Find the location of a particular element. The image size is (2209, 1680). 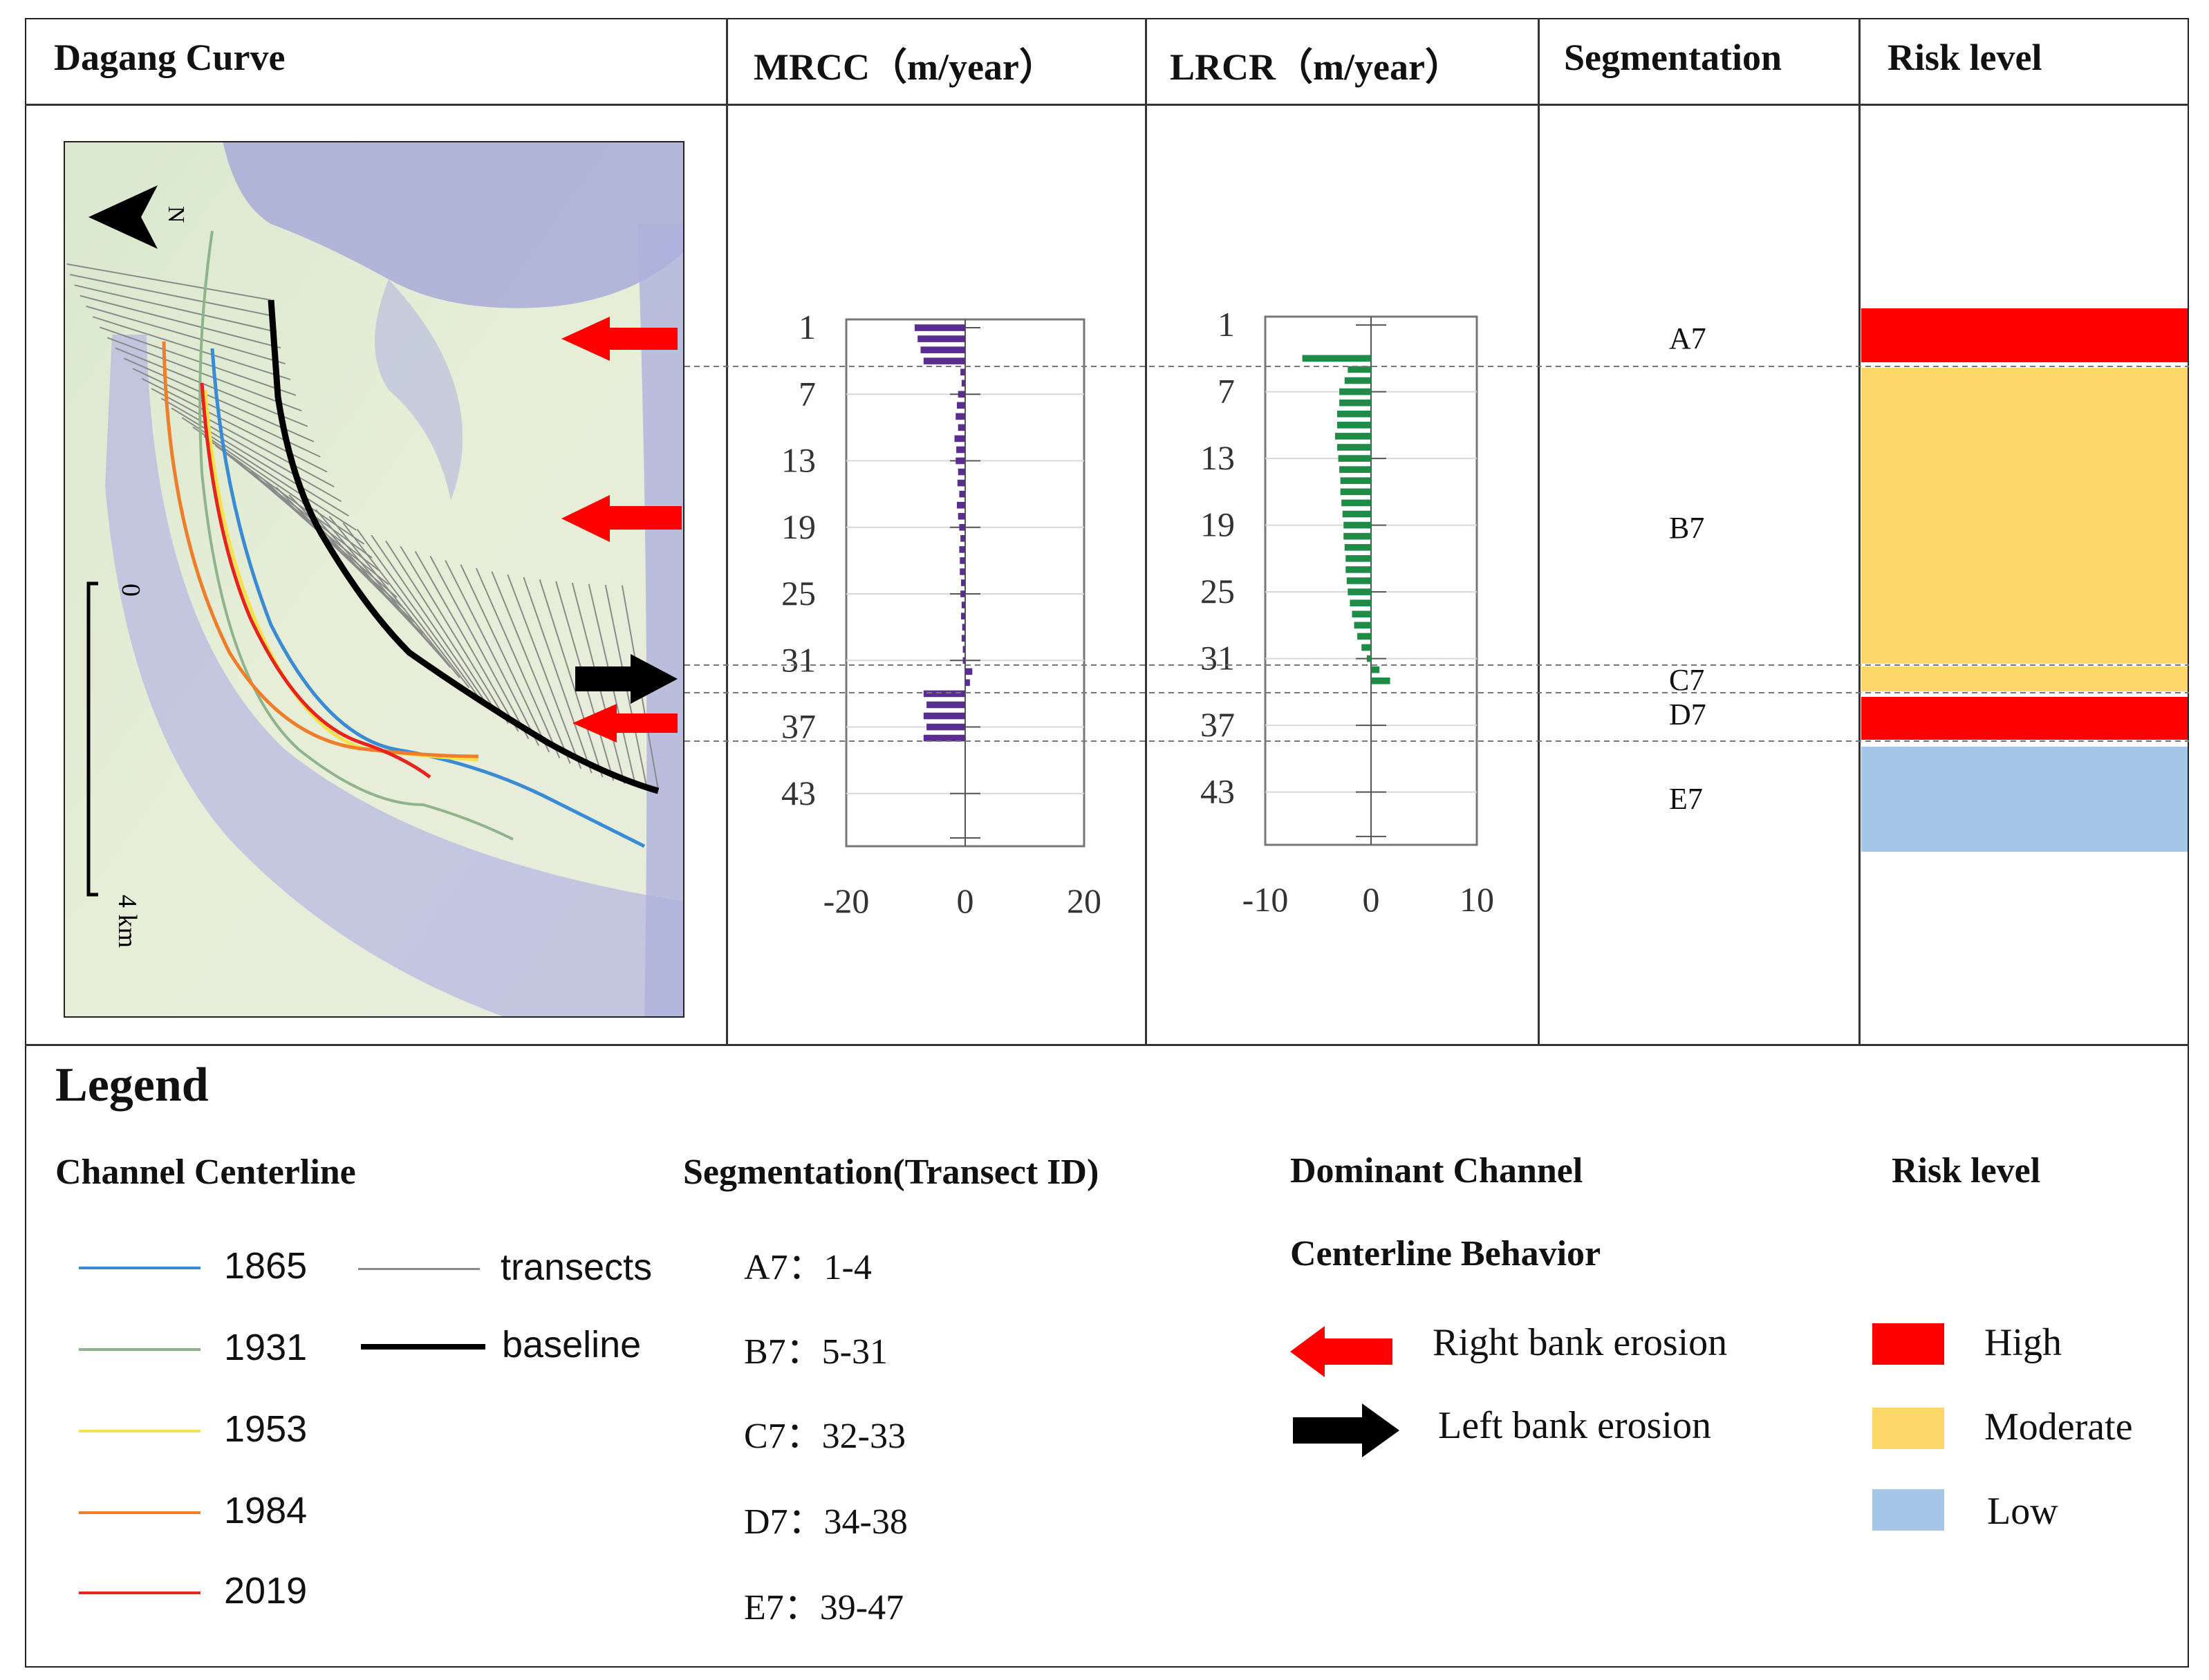

legend-segment-a7: A7：1-4 is located at coordinates (808, 1267).